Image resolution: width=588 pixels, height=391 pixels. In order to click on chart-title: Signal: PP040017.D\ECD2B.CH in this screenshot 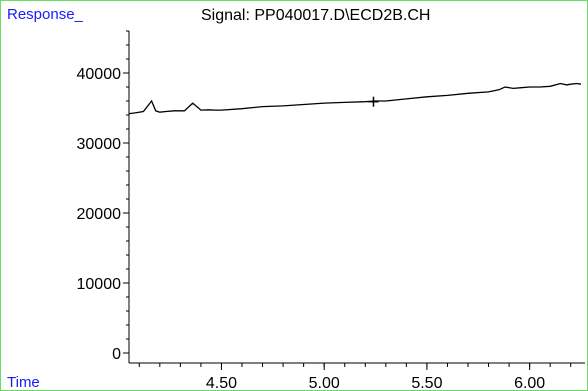, I will do `click(316, 15)`.